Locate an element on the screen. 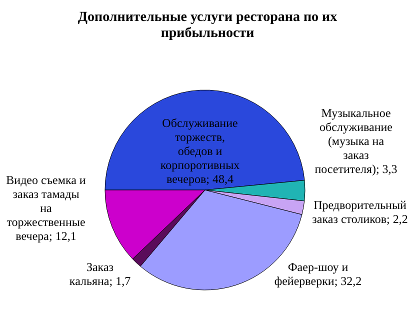 The height and width of the screenshot is (323, 415). slice-label: Заказ кальяна; 1,7 is located at coordinates (100, 274).